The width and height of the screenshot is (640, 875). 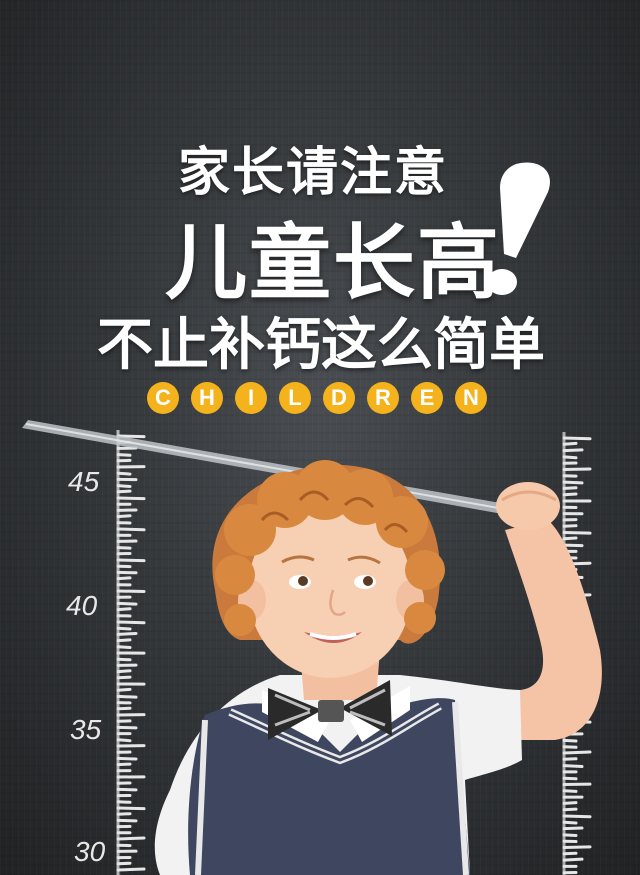 What do you see at coordinates (251, 398) in the screenshot?
I see `badge-letter-i: I` at bounding box center [251, 398].